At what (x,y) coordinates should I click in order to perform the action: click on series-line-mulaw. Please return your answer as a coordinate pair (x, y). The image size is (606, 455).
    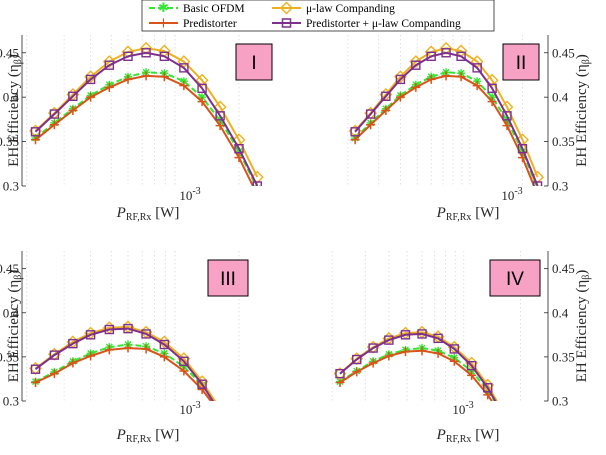
    Looking at the image, I should click on (125, 363).